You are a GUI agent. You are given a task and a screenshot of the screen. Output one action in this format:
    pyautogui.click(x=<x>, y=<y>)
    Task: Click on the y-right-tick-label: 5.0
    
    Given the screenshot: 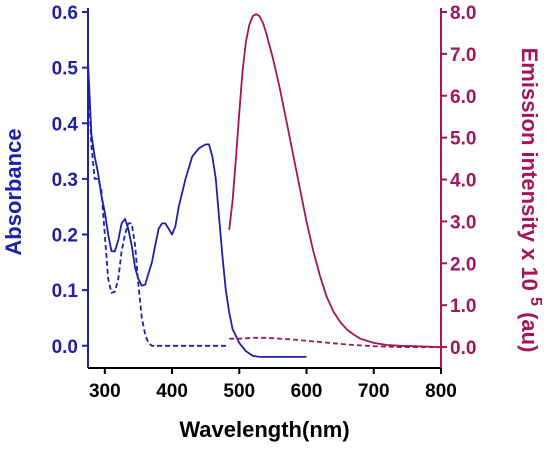 What is the action you would take?
    pyautogui.click(x=463, y=139)
    